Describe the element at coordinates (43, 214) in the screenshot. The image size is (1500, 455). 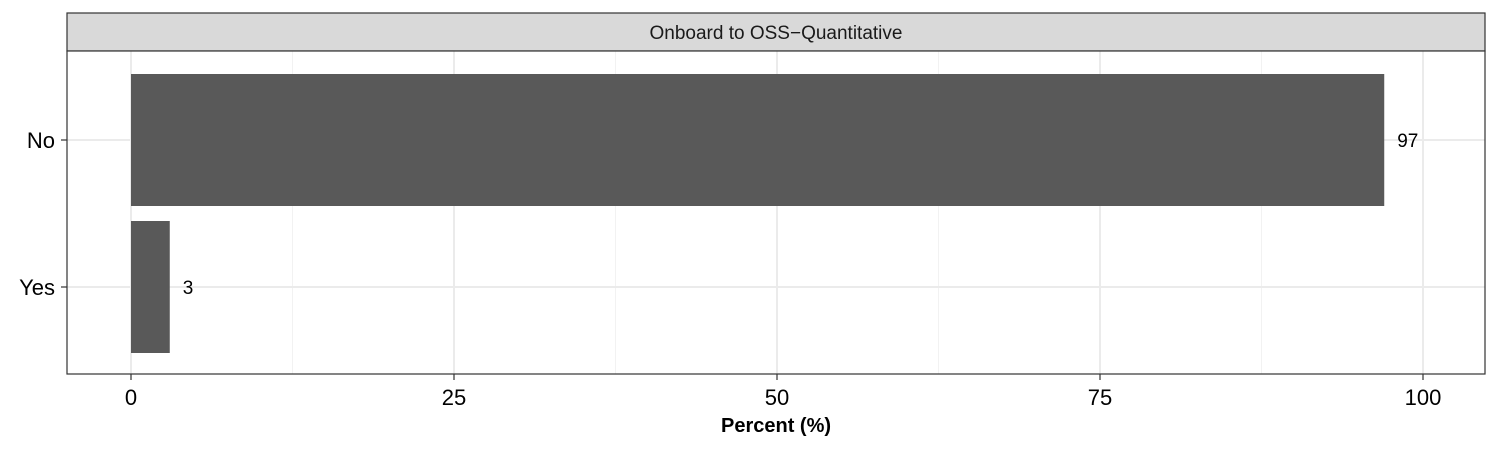
I see `y-axis: No Yes` at that location.